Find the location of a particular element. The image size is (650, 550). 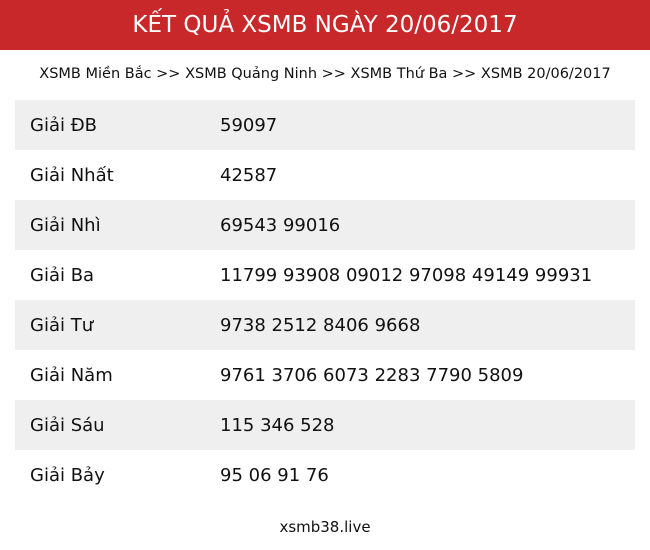

prize-value: 69543 99016 is located at coordinates (280, 225).